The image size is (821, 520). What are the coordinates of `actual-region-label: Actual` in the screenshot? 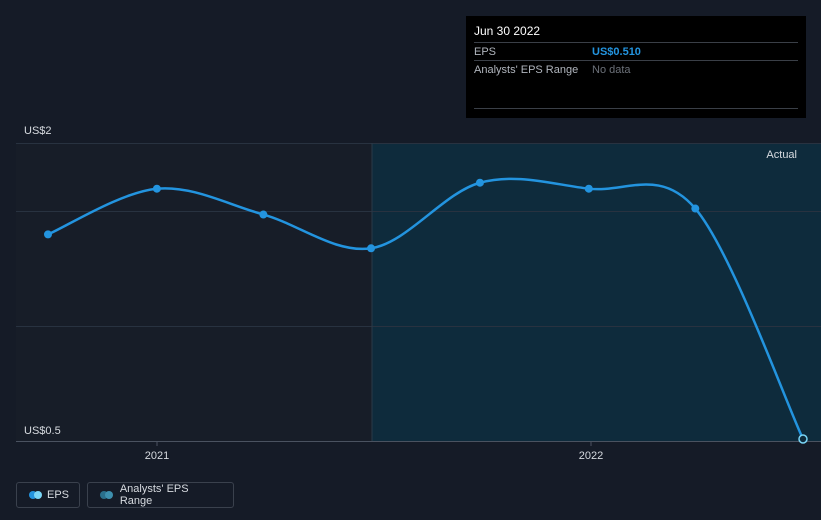 It's located at (781, 155).